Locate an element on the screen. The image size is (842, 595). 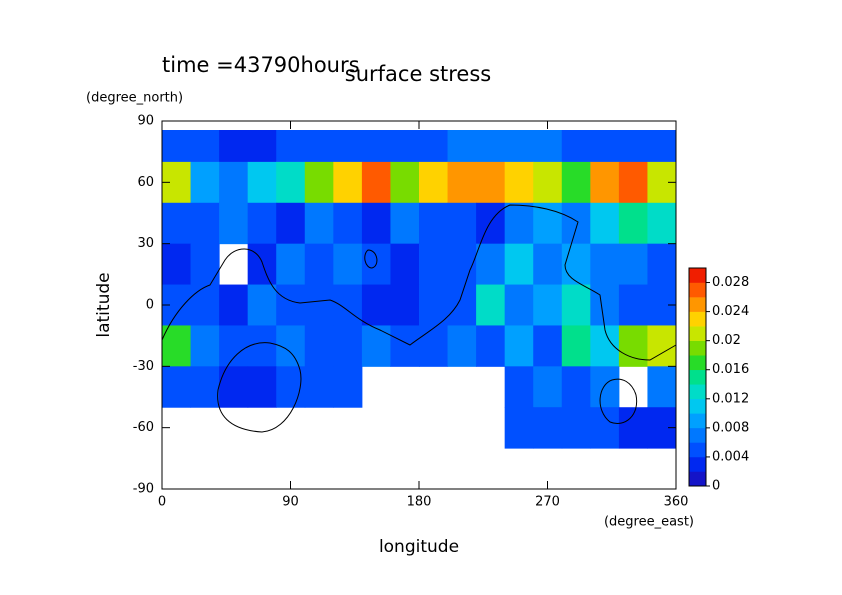
y-tick-label: -90 is located at coordinates (143, 489).